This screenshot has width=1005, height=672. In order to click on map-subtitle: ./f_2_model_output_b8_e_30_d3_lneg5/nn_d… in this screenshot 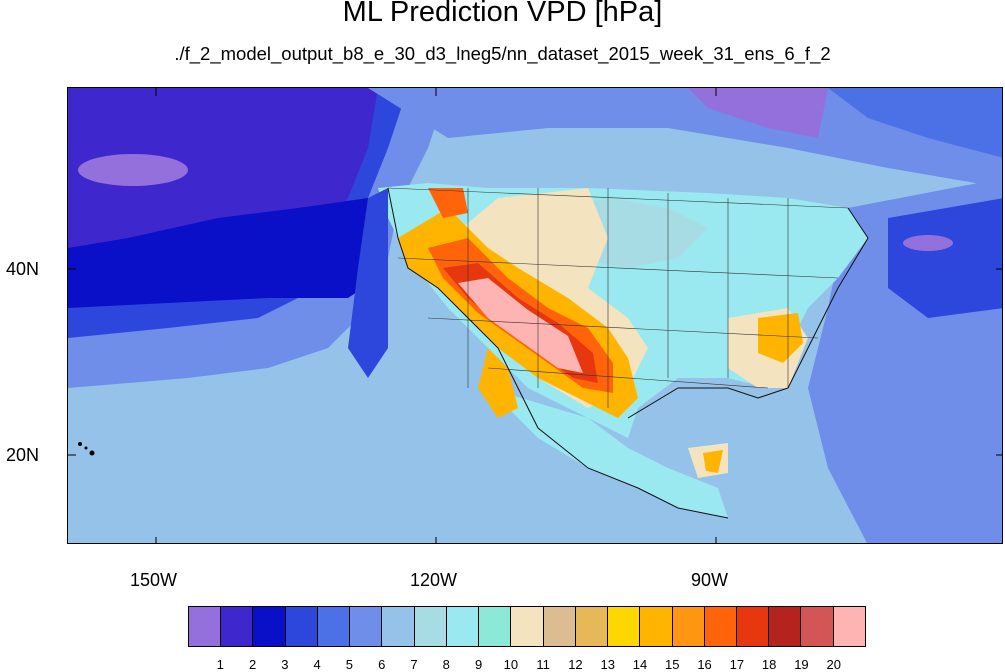, I will do `click(502, 53)`.